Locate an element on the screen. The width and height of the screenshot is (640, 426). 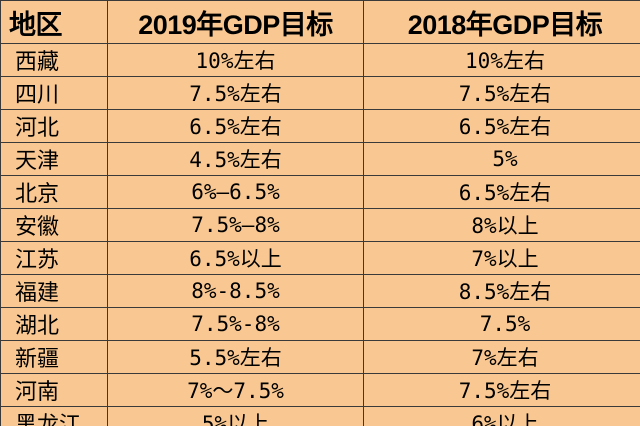
target-2019-cell: 4.5%左右 is located at coordinates (235, 159).